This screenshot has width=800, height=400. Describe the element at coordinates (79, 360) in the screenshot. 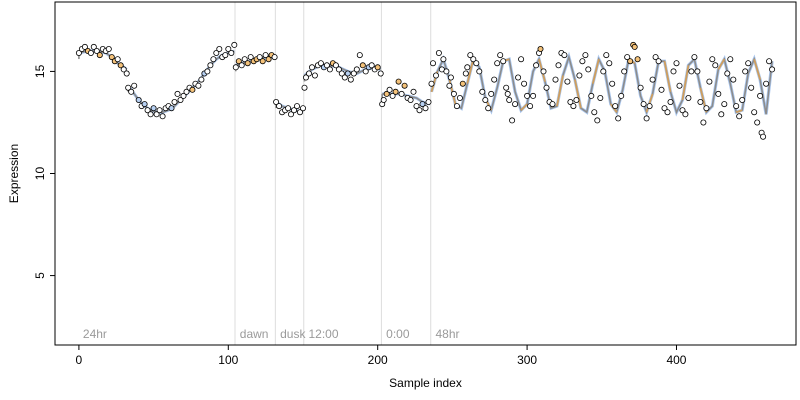

I see `x-tick-label-0: 0` at that location.